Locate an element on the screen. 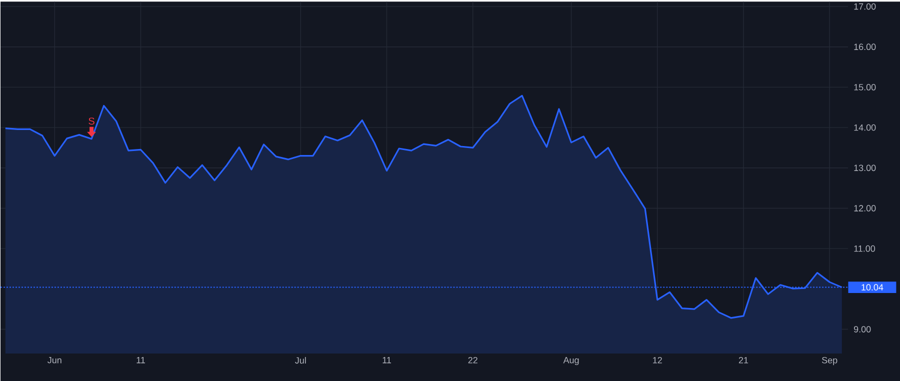 The width and height of the screenshot is (900, 381). x-tick-label: 21 is located at coordinates (743, 360).